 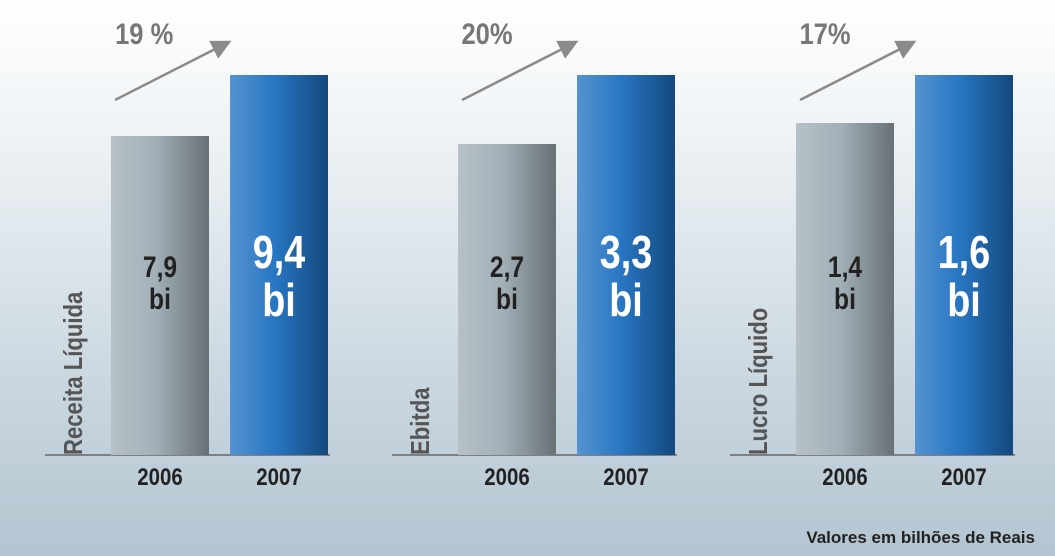 What do you see at coordinates (279, 276) in the screenshot?
I see `value-label: 9,4 bi` at bounding box center [279, 276].